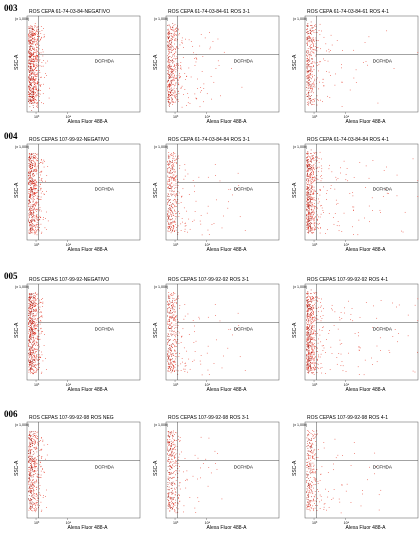 The width and height of the screenshot is (420, 550). Describe the element at coordinates (71, 418) in the screenshot. I see `panel-title: ROS CEPAS 107-99-92-98 ROS NEG` at that location.